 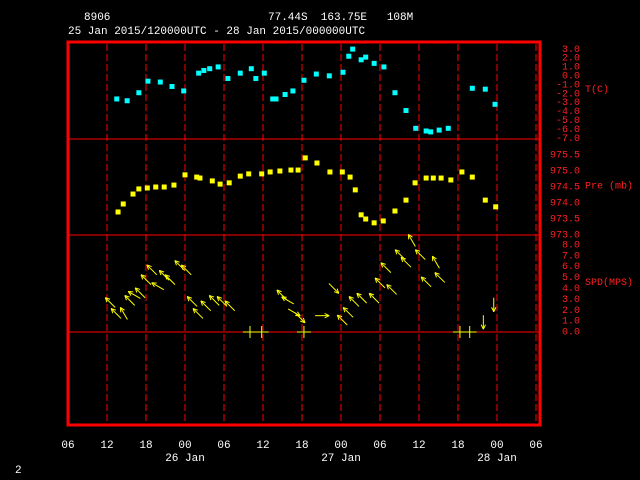 What do you see at coordinates (565, 204) in the screenshot?
I see `y-tick-label: 974.0` at bounding box center [565, 204].